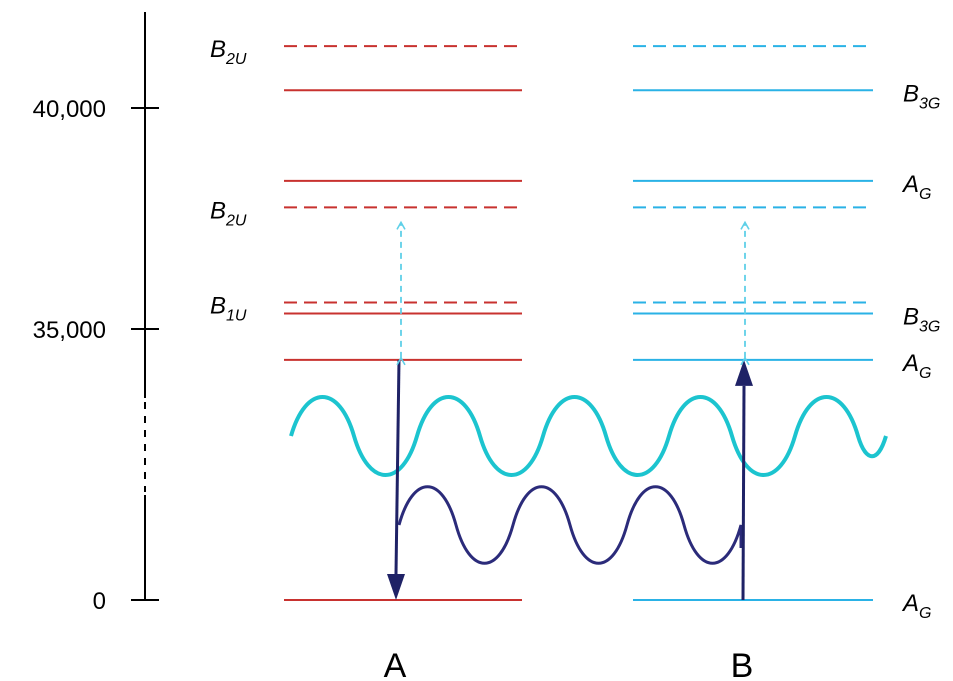 The width and height of the screenshot is (953, 681). What do you see at coordinates (744, 372) in the screenshot?
I see `transition-absorption-B-head` at bounding box center [744, 372].